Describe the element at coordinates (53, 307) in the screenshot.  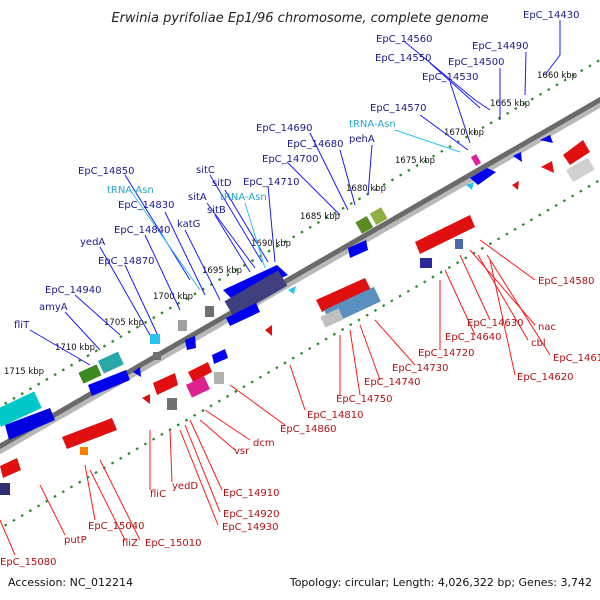
I see `gene-label: amyA` at that location.